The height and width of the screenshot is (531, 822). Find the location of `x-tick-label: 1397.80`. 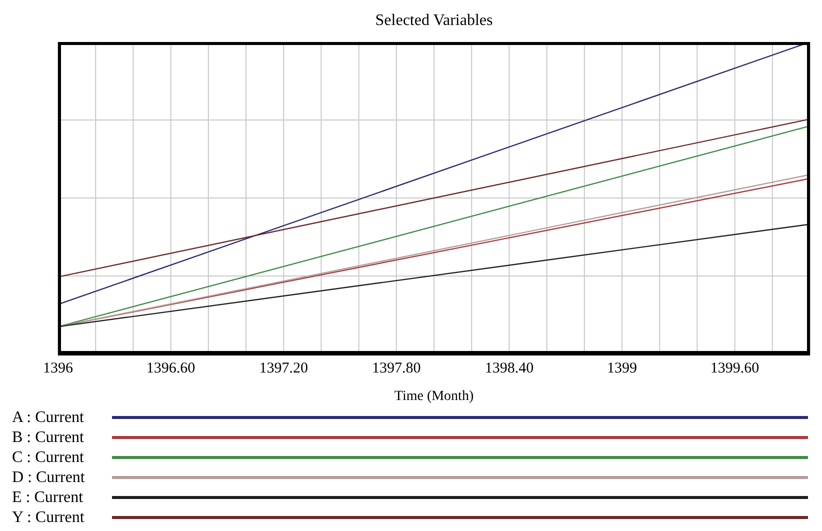

x-tick-label: 1397.80 is located at coordinates (396, 368).